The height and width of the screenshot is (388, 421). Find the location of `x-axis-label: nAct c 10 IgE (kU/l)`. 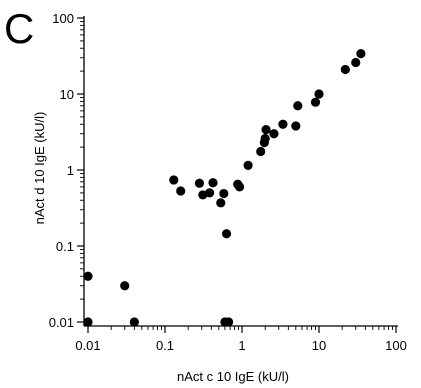

x-axis-label: nAct c 10 IgE (kU/l) is located at coordinates (233, 376).